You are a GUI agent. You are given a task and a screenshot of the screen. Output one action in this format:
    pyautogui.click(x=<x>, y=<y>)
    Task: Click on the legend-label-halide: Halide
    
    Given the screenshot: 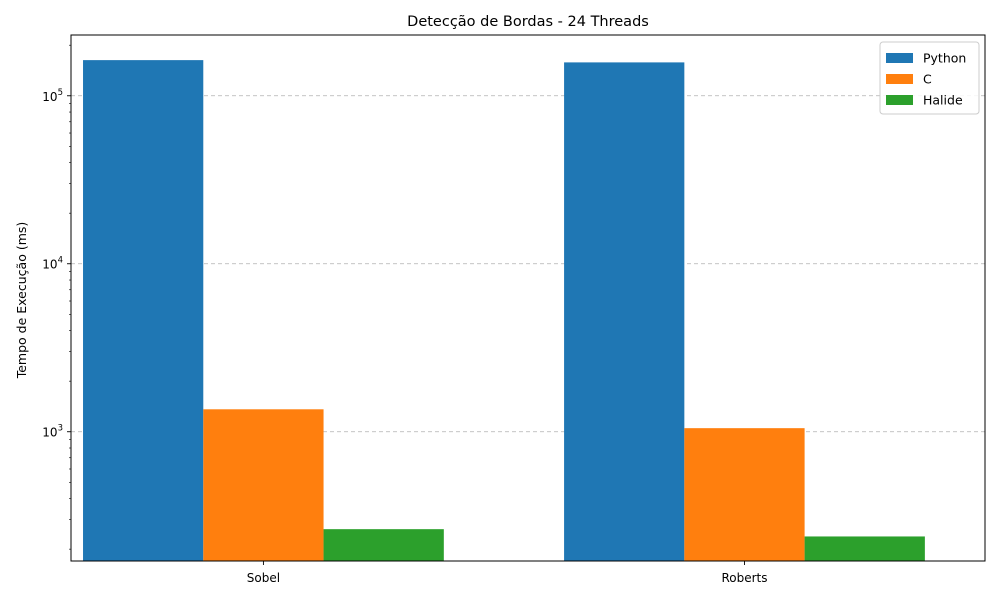 What is the action you would take?
    pyautogui.click(x=943, y=100)
    